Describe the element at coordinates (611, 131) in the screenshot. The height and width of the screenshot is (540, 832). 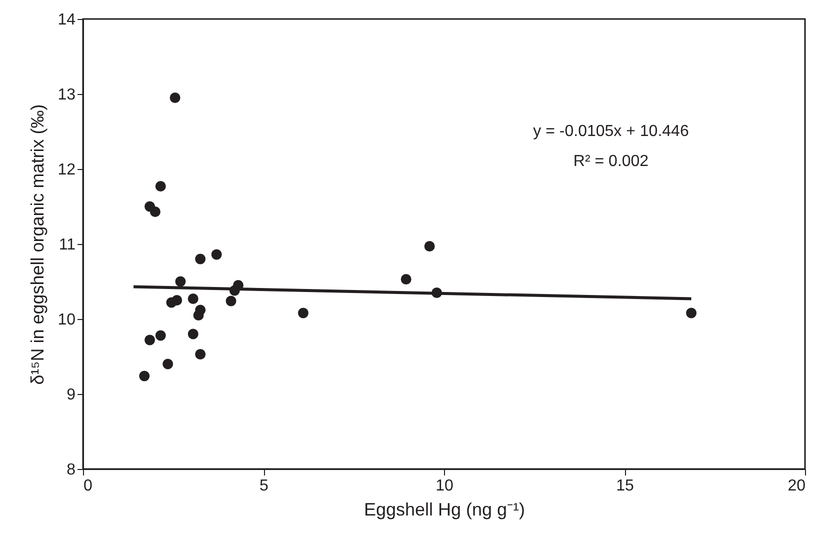
I see `annotation: y = -0.0105x + 10.446` at that location.